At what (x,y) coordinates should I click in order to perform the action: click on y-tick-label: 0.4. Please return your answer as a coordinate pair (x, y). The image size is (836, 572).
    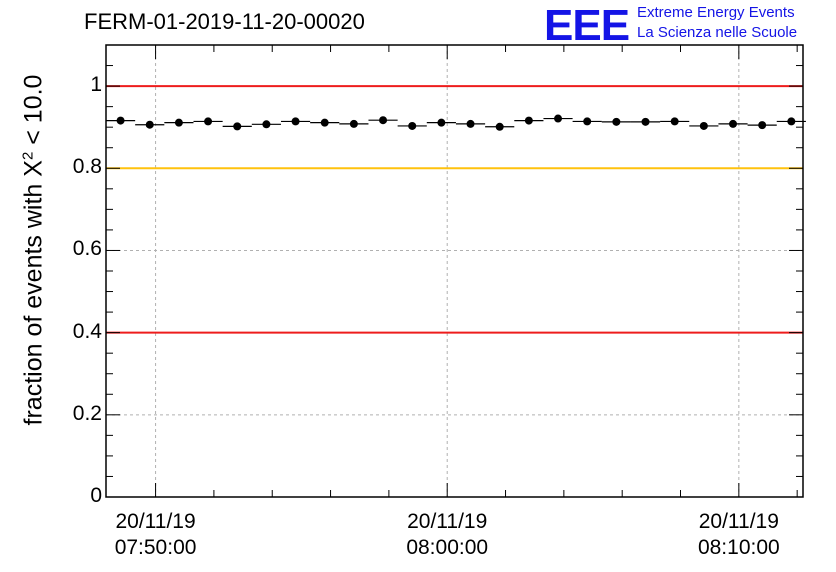
    Looking at the image, I should click on (87, 331).